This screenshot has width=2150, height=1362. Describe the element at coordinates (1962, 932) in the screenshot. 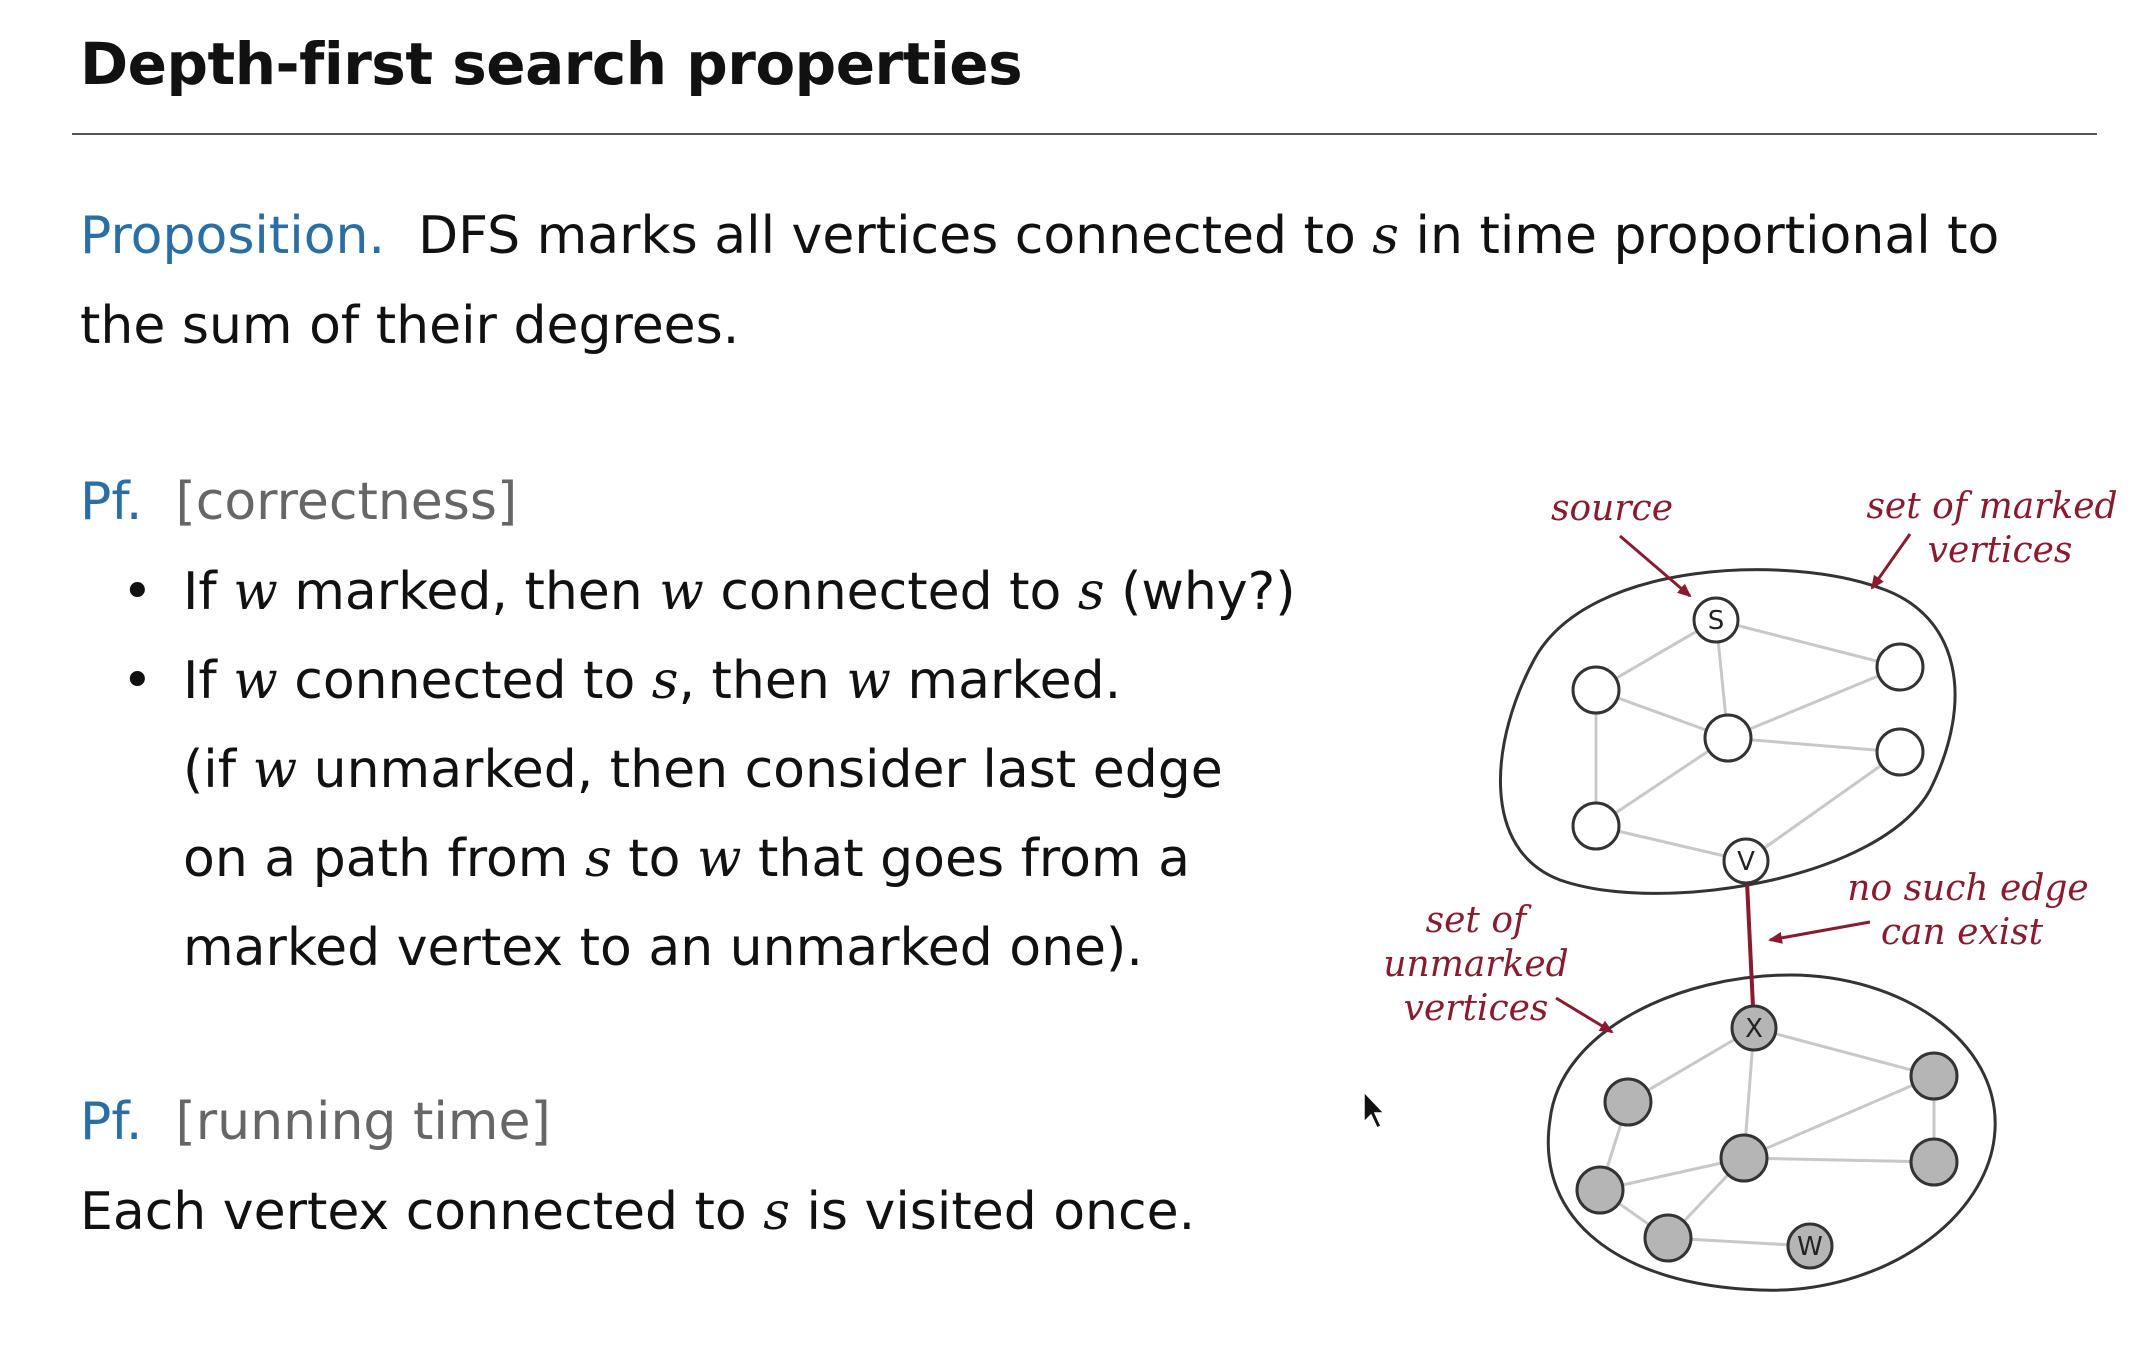

I see `annotation-no-edge-2: can exist` at that location.